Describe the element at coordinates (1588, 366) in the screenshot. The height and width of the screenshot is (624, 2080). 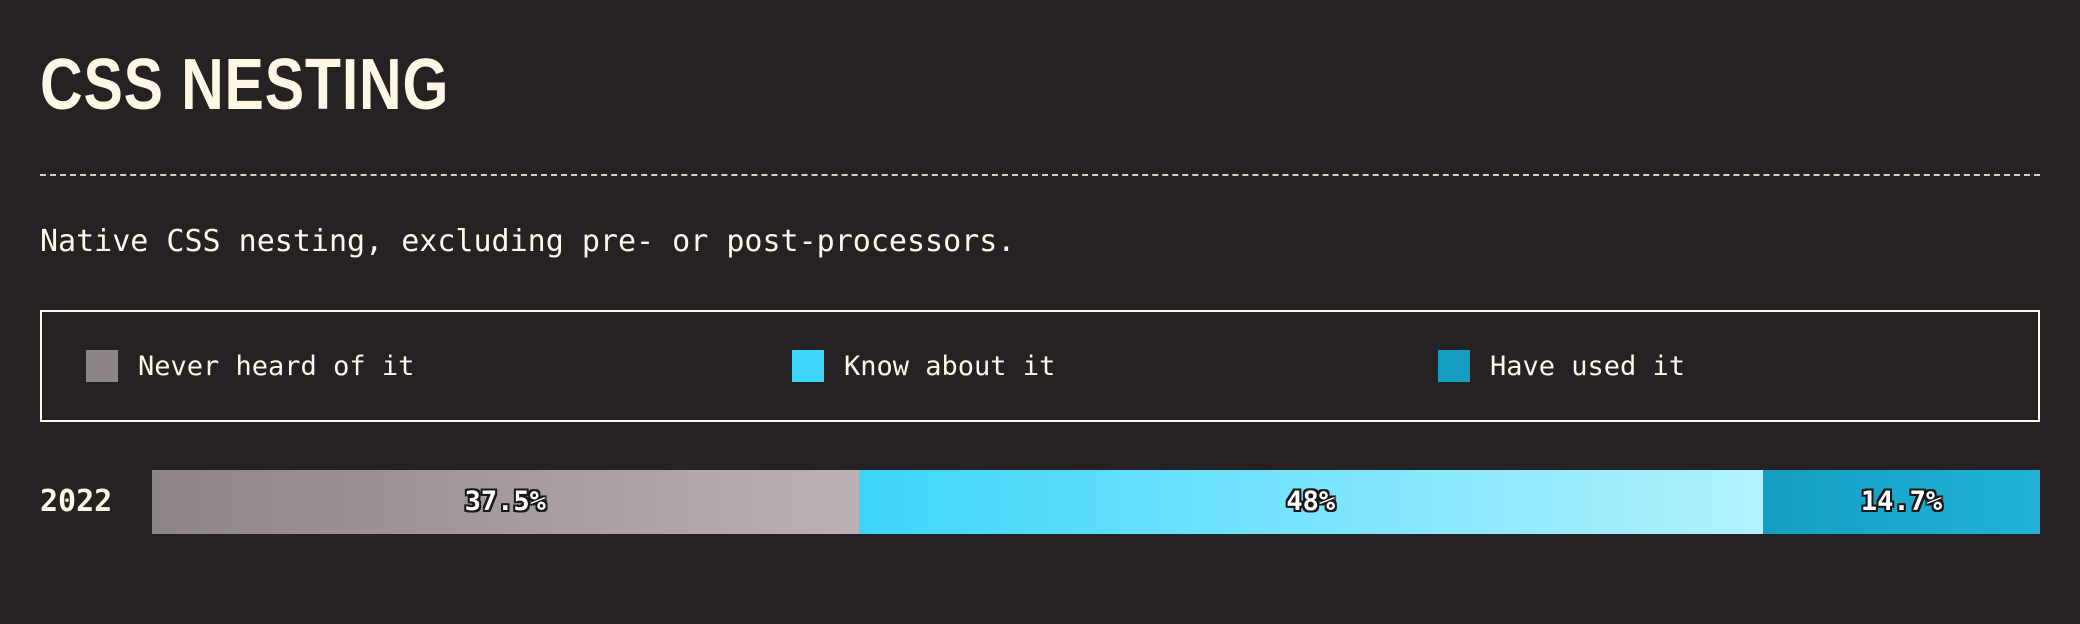
I see `legend-label: Have used it` at that location.